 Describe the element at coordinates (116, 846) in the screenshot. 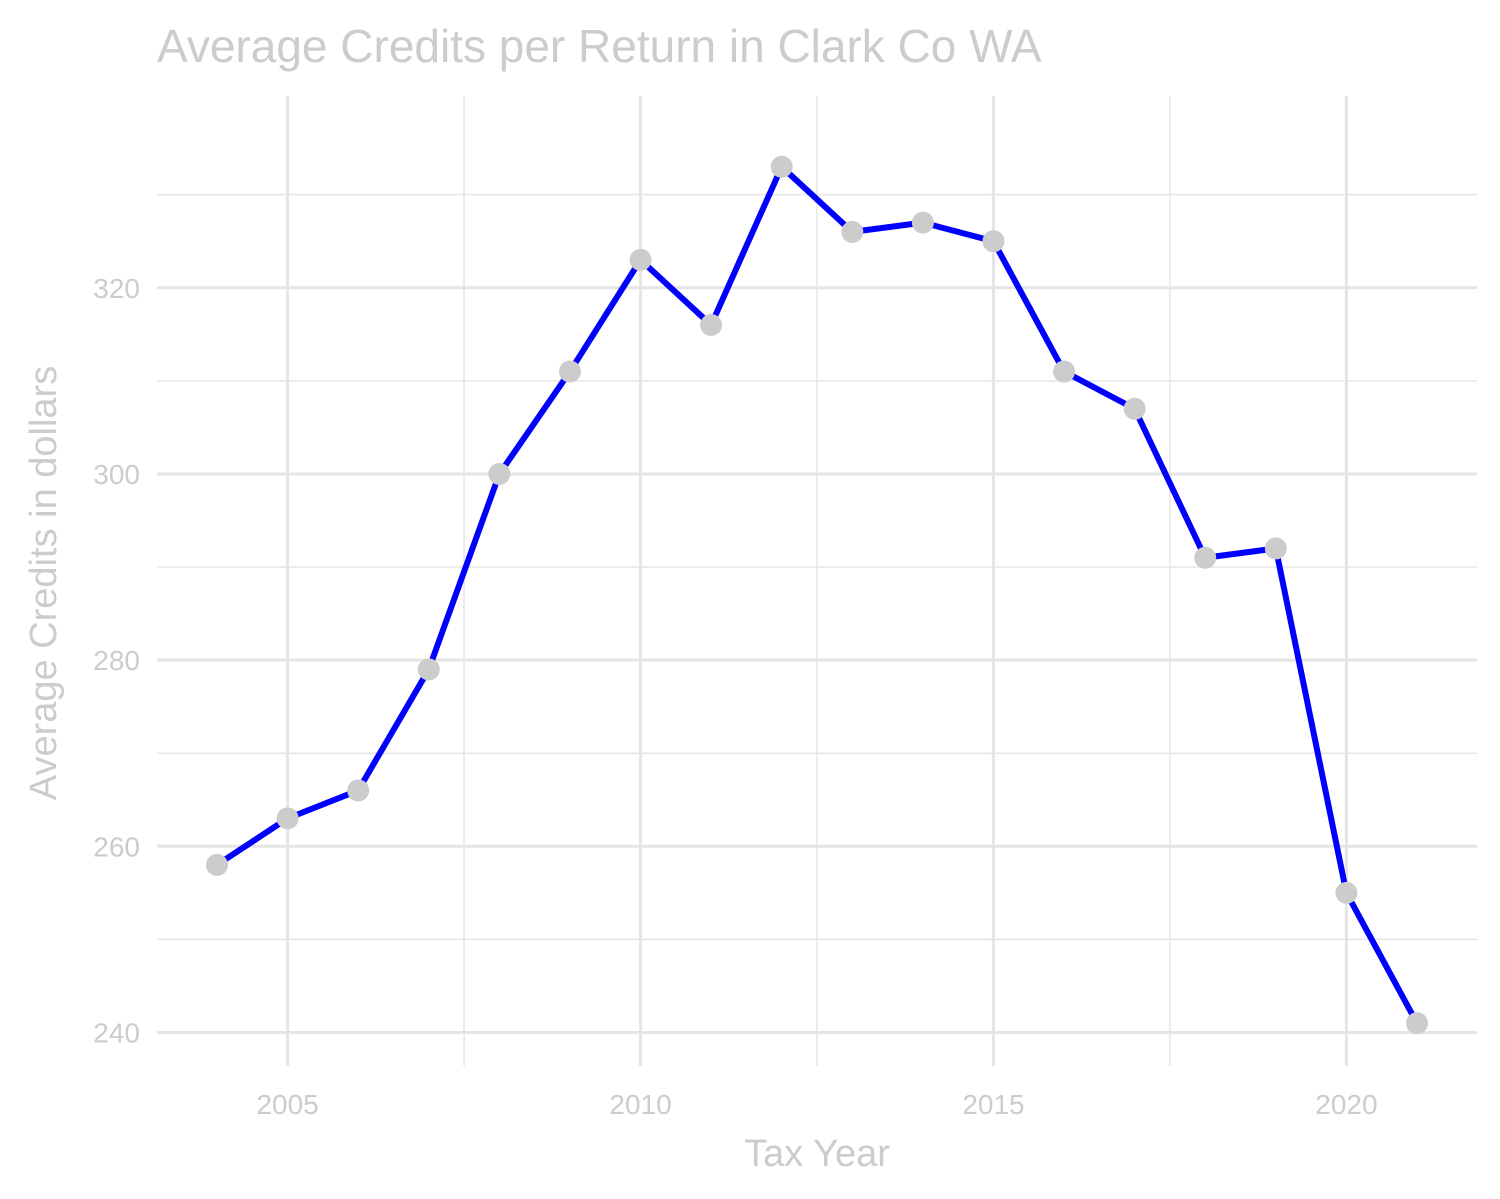

I see `y-tick-label: 260` at that location.